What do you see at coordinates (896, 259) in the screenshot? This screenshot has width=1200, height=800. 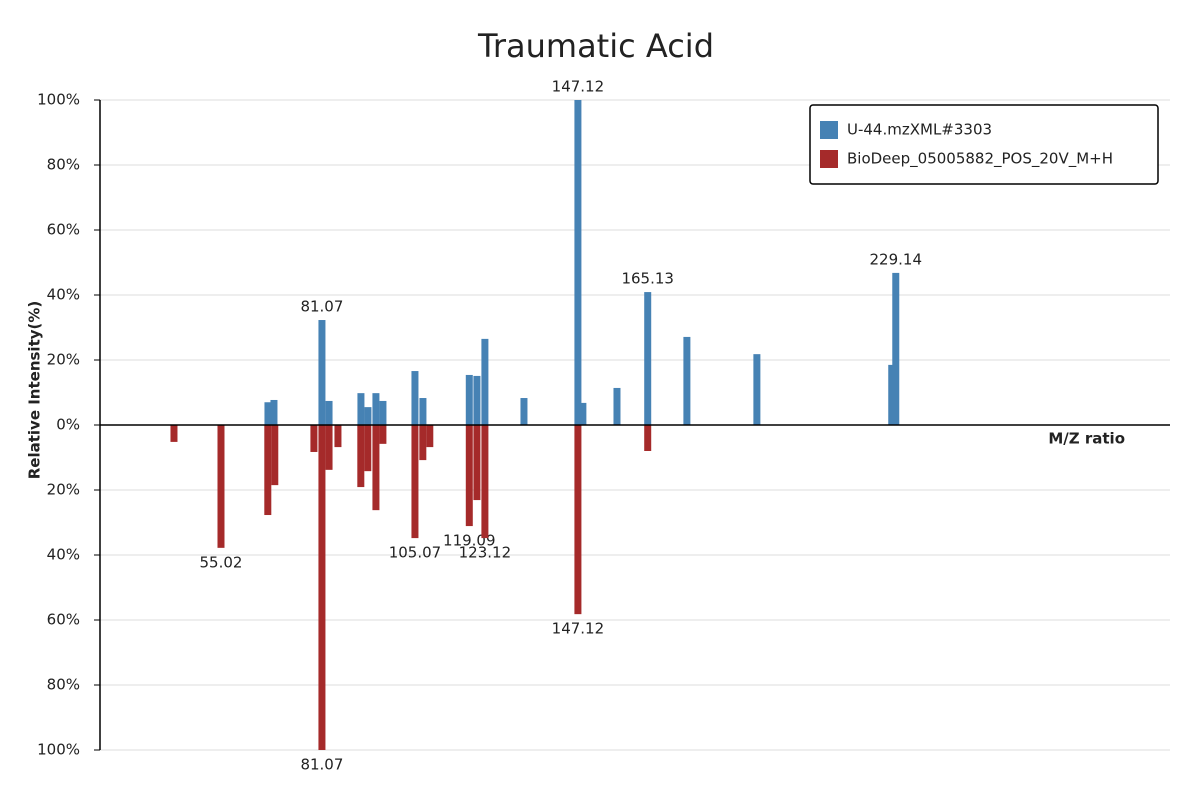 I see `peak-label: 229.14` at bounding box center [896, 259].